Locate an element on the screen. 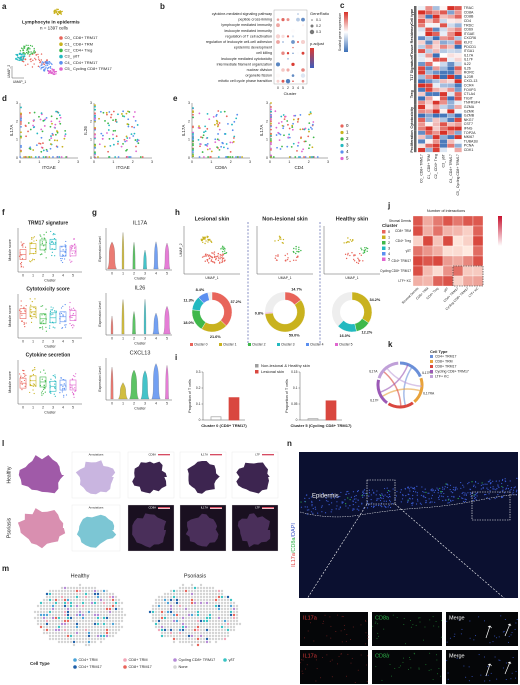 The image size is (520, 685). gene-label: GZMA is located at coordinates (469, 107).